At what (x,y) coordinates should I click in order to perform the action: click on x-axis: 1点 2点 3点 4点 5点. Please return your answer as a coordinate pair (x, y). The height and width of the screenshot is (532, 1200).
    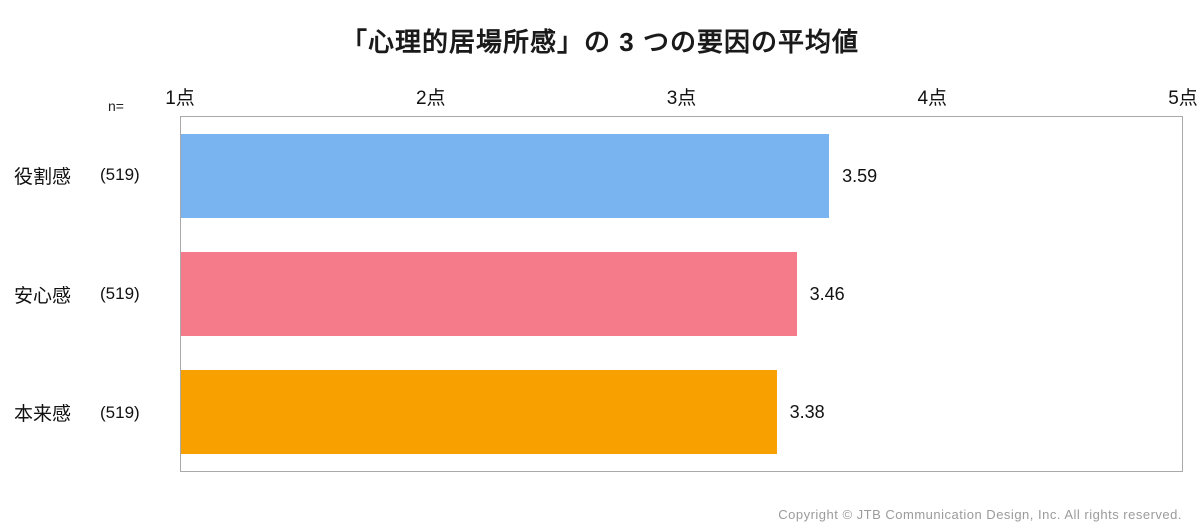
    Looking at the image, I should click on (681, 93).